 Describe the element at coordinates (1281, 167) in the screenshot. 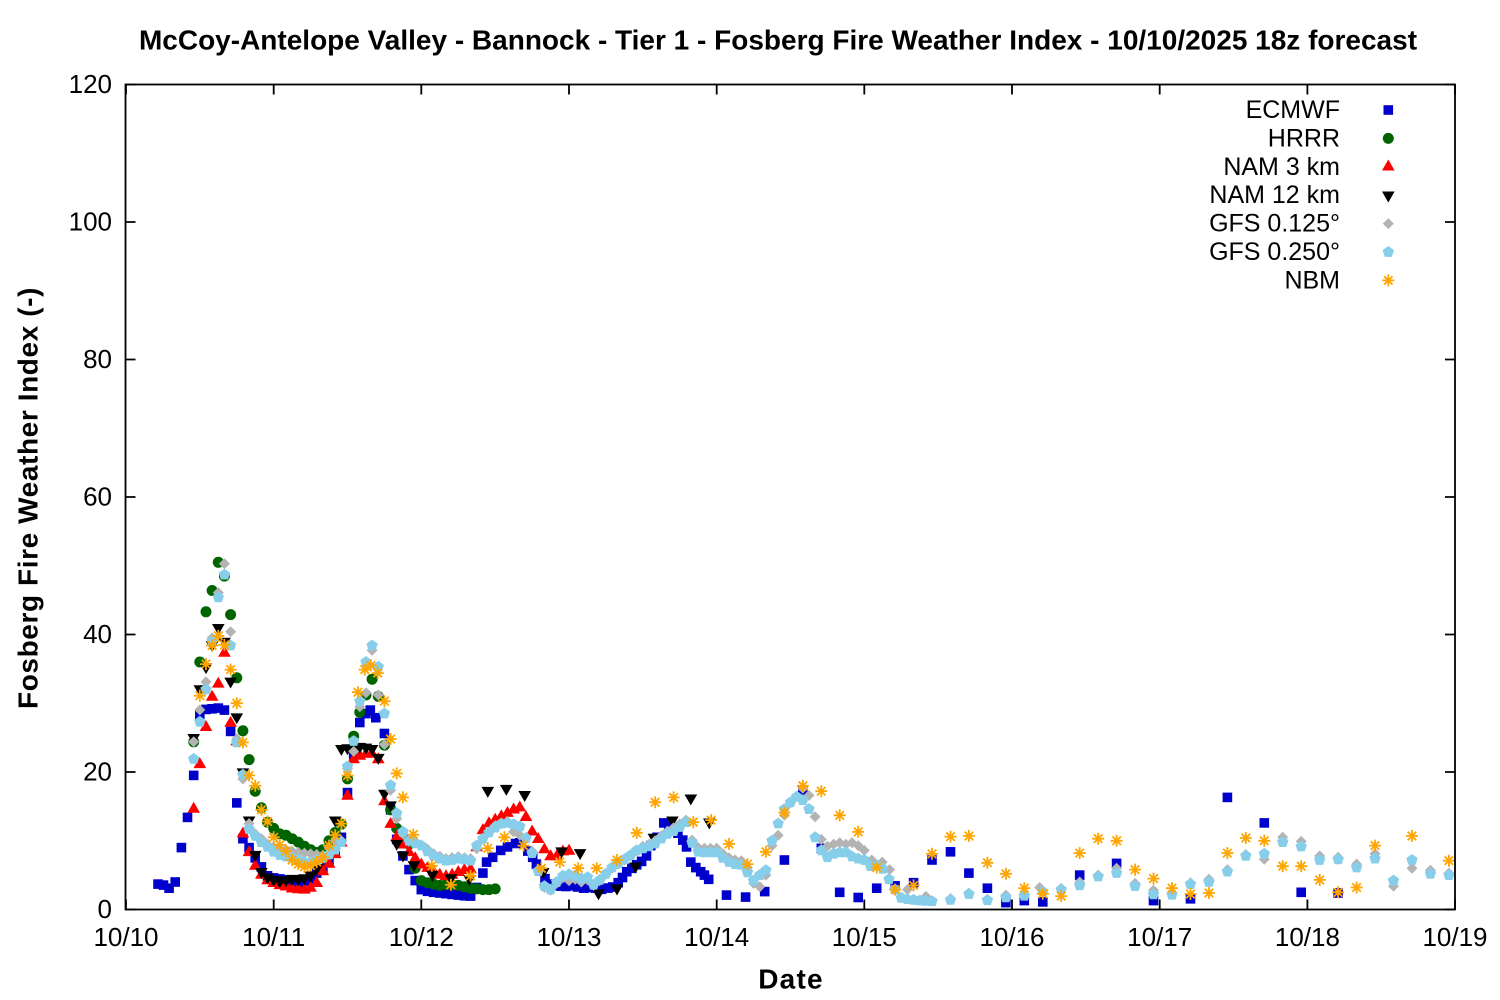

I see `svg-text: NAM 3 km` at that location.